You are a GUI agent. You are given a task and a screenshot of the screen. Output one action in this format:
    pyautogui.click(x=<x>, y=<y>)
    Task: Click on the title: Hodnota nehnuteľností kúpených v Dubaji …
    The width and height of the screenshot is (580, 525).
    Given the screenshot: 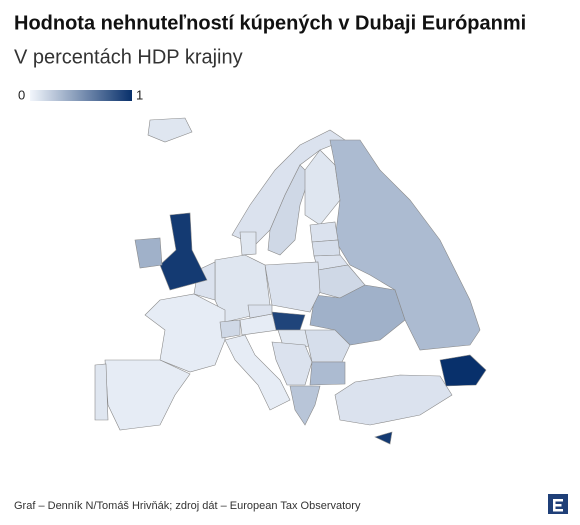 What is the action you would take?
    pyautogui.click(x=270, y=23)
    